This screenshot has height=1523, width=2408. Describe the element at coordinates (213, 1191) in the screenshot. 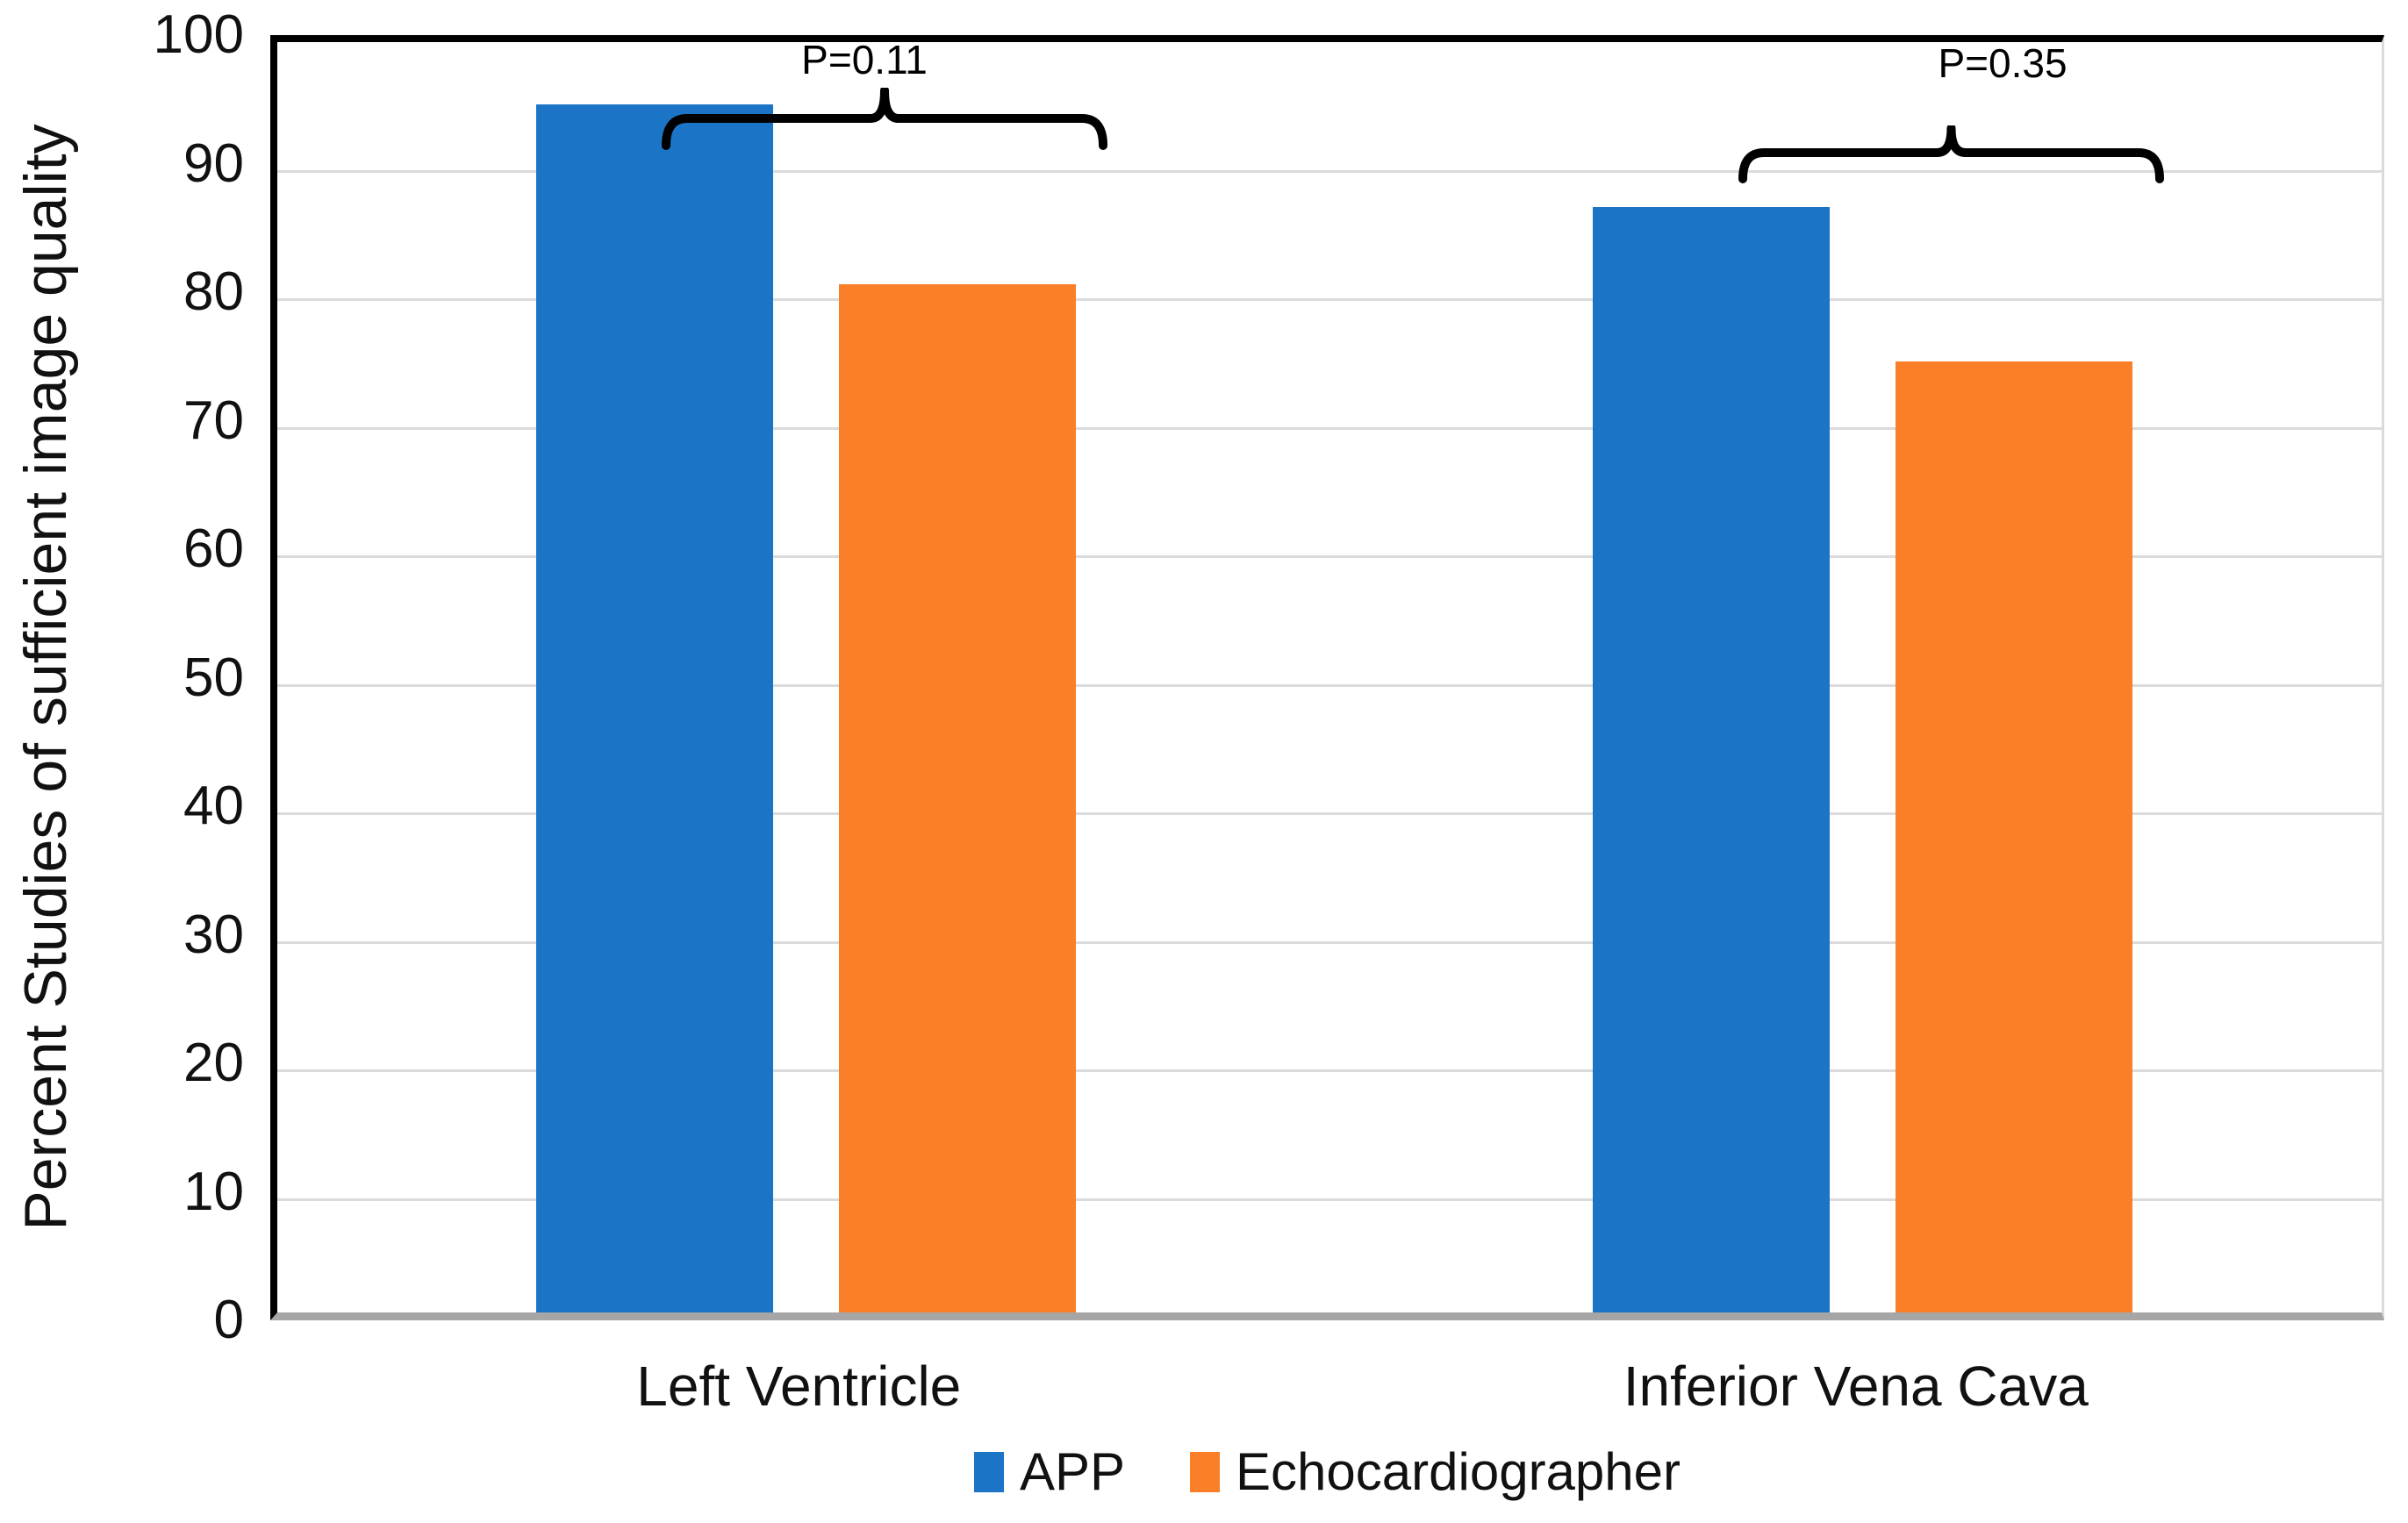

I see `y-tick-label: 10` at that location.